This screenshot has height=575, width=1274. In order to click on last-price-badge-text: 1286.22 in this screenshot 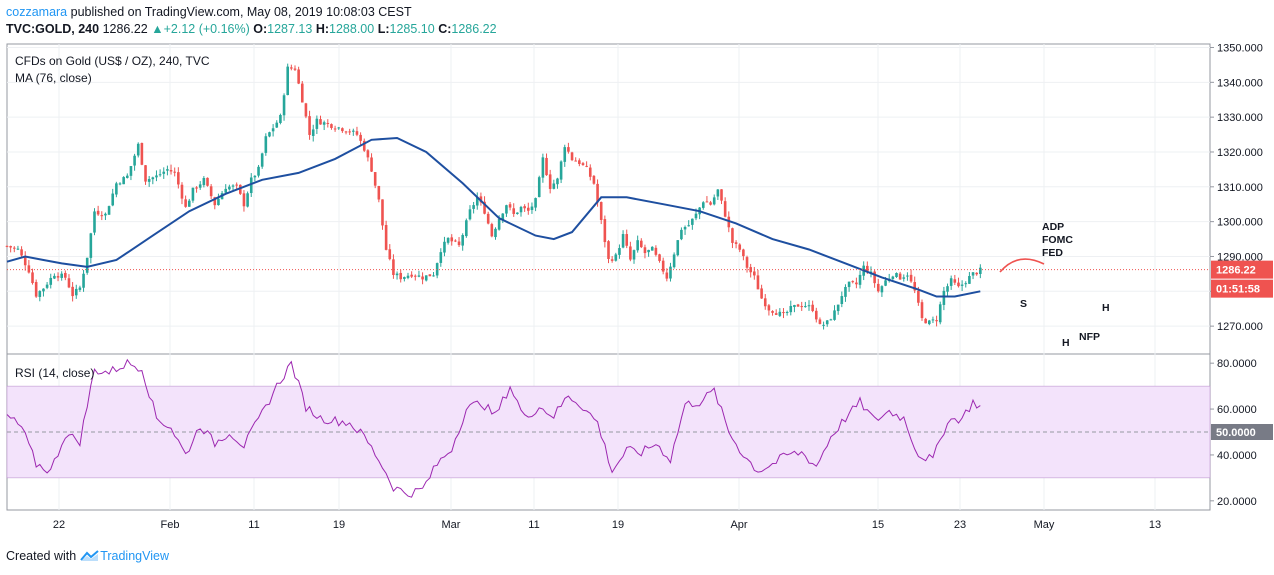, I will do `click(1236, 271)`.